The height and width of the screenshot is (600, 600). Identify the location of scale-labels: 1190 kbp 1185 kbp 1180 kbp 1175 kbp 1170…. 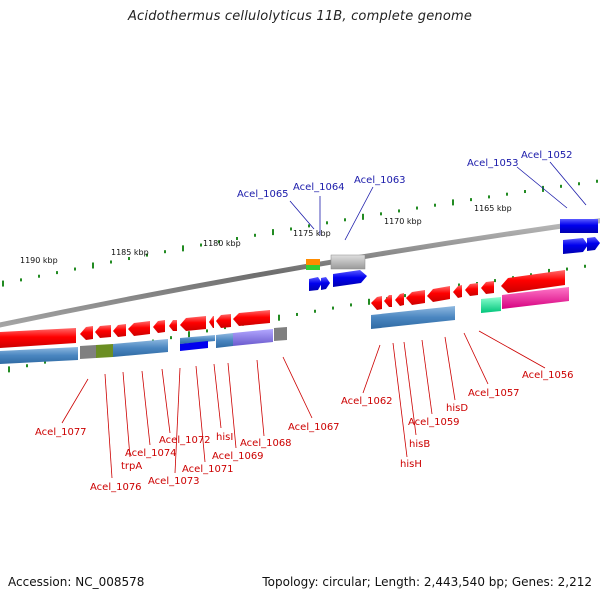
(266, 234).